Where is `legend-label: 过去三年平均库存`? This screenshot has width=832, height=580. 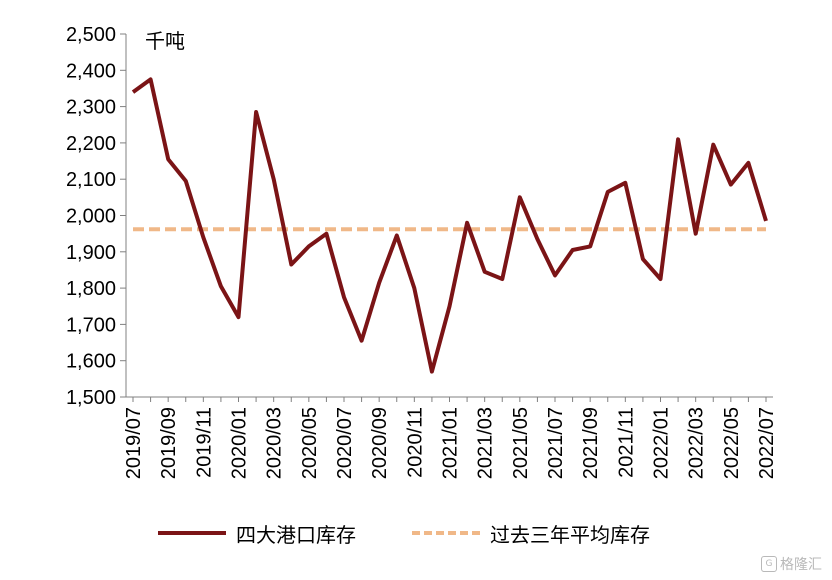 legend-label: 过去三年平均库存 is located at coordinates (570, 534).